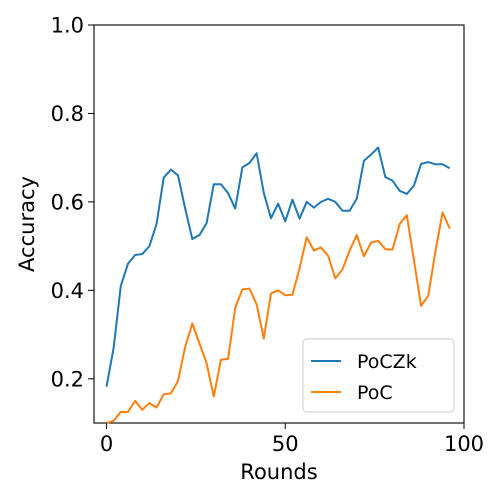  I want to click on x-tick-label: 100, so click(464, 444).